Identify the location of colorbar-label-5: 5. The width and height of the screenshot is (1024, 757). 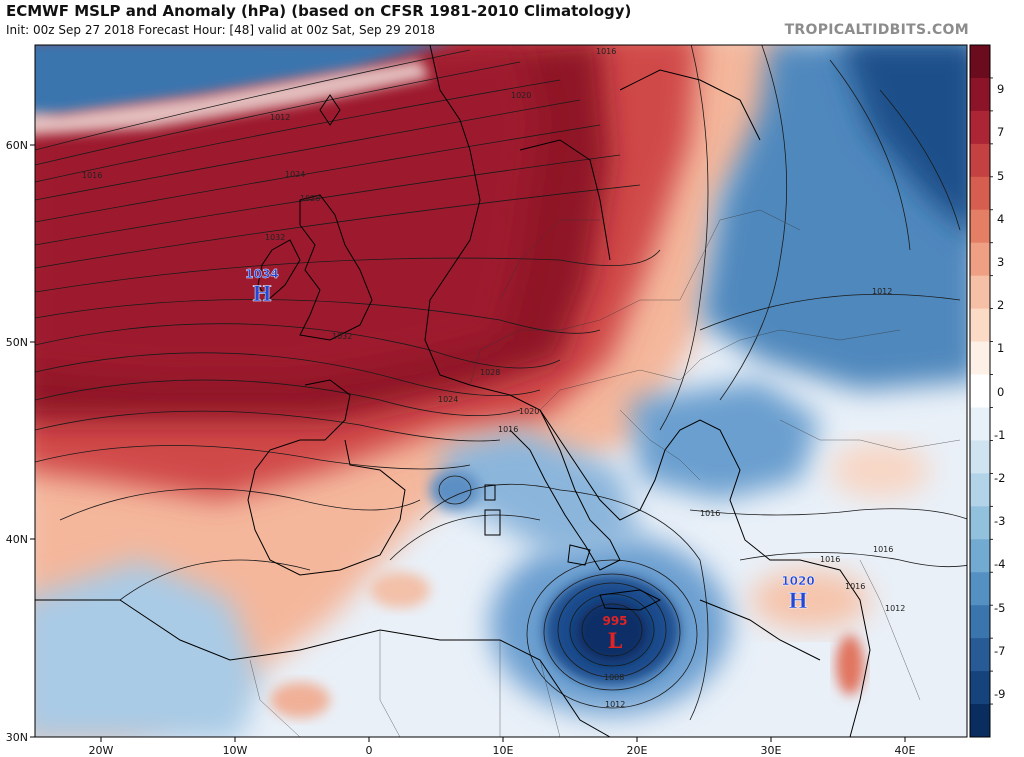
(1000, 176).